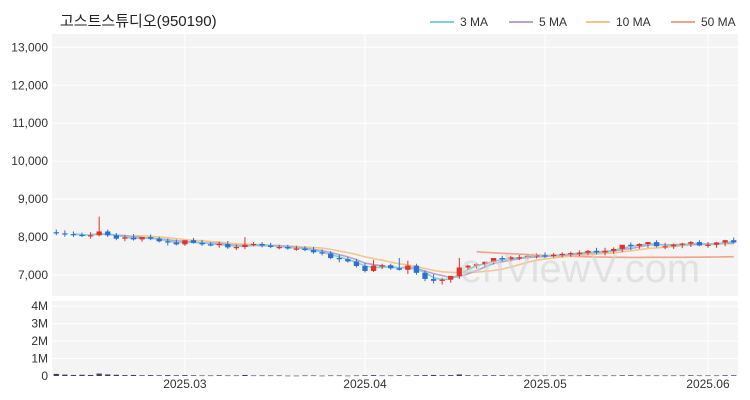 The height and width of the screenshot is (400, 750). Describe the element at coordinates (33, 237) in the screenshot. I see `price-y-tick-label: 8,000` at that location.